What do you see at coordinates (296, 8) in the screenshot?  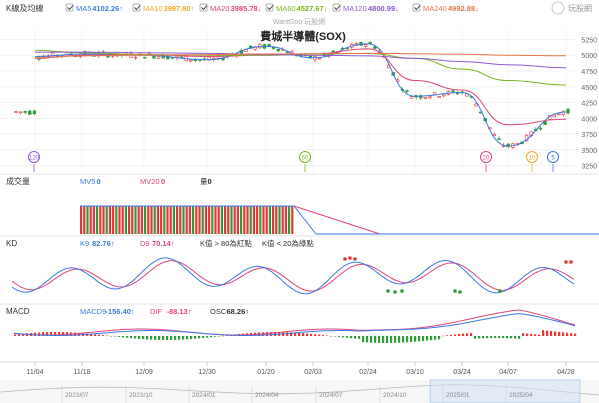 I see `legend-item-ma60: MA60 4527.67↓` at bounding box center [296, 8].